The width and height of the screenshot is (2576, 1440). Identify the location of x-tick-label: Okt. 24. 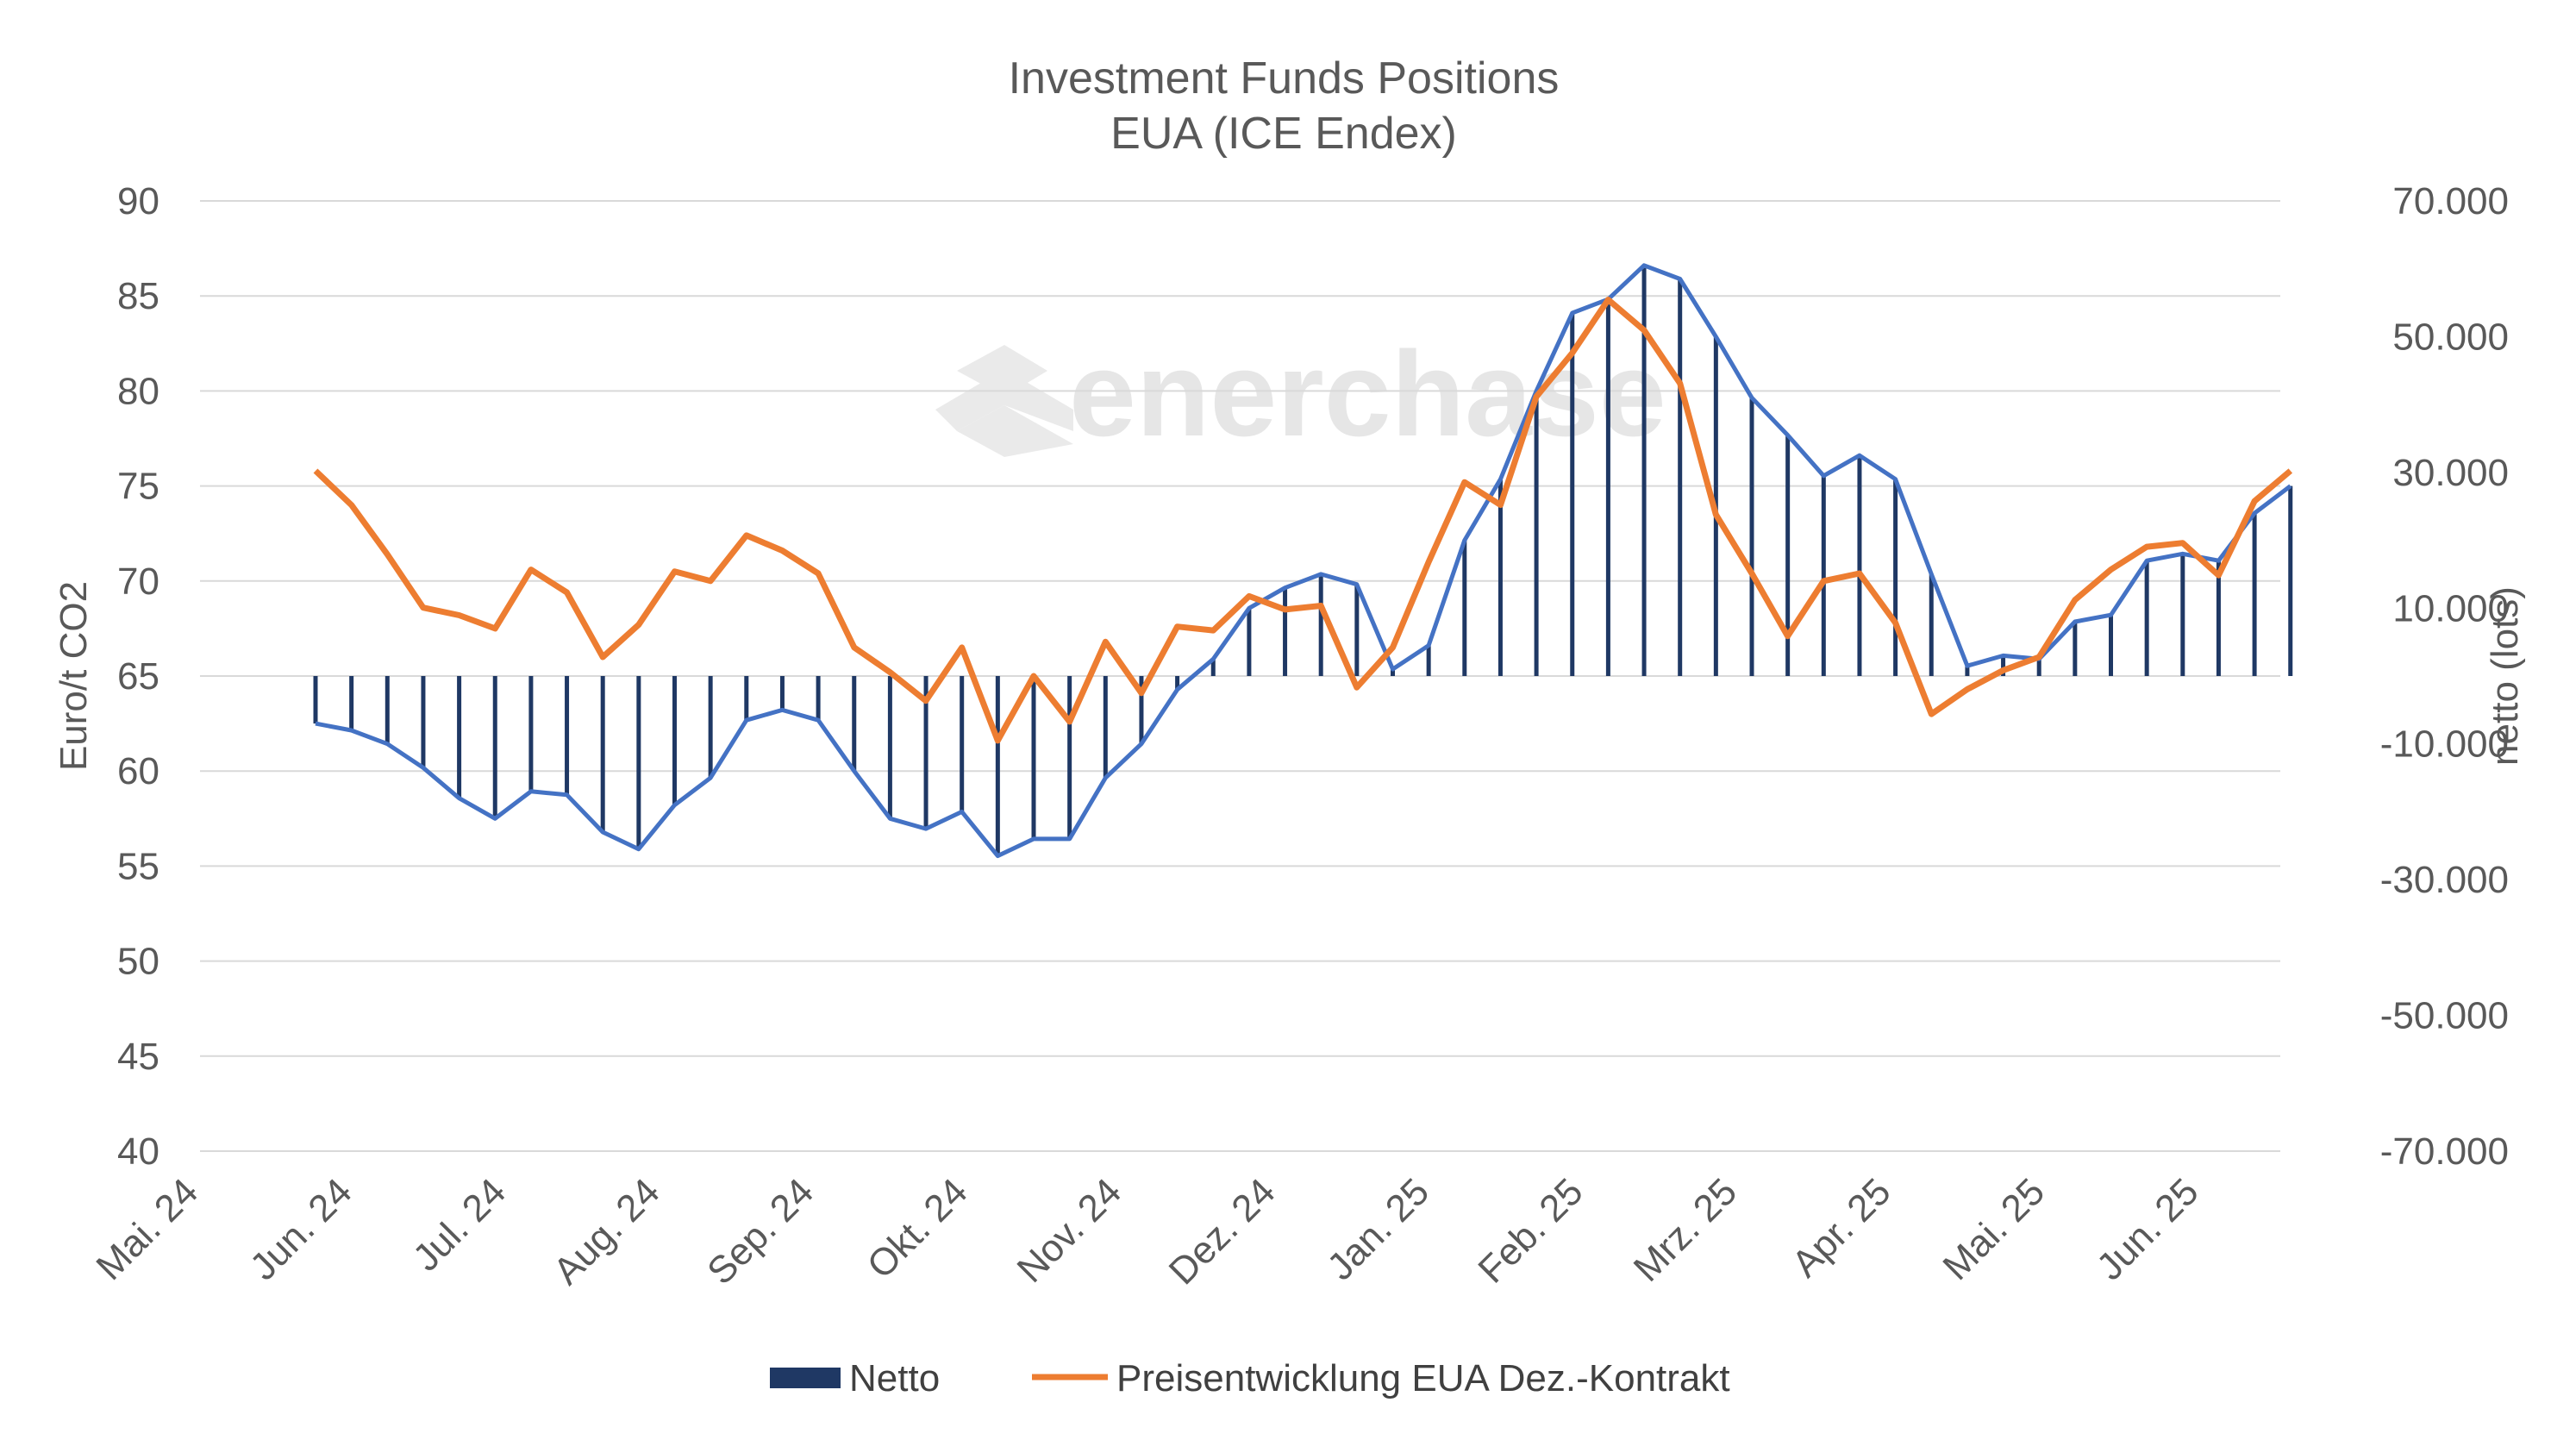
(918, 1229).